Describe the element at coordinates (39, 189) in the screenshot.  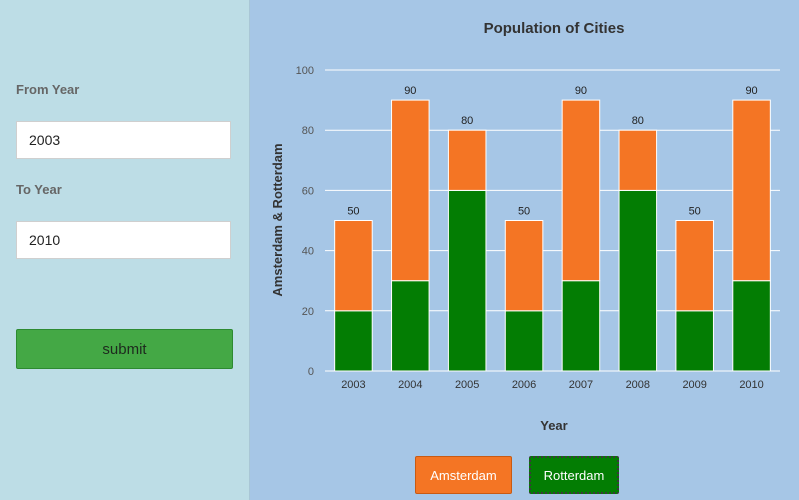
I see `to-year-label: To Year` at that location.